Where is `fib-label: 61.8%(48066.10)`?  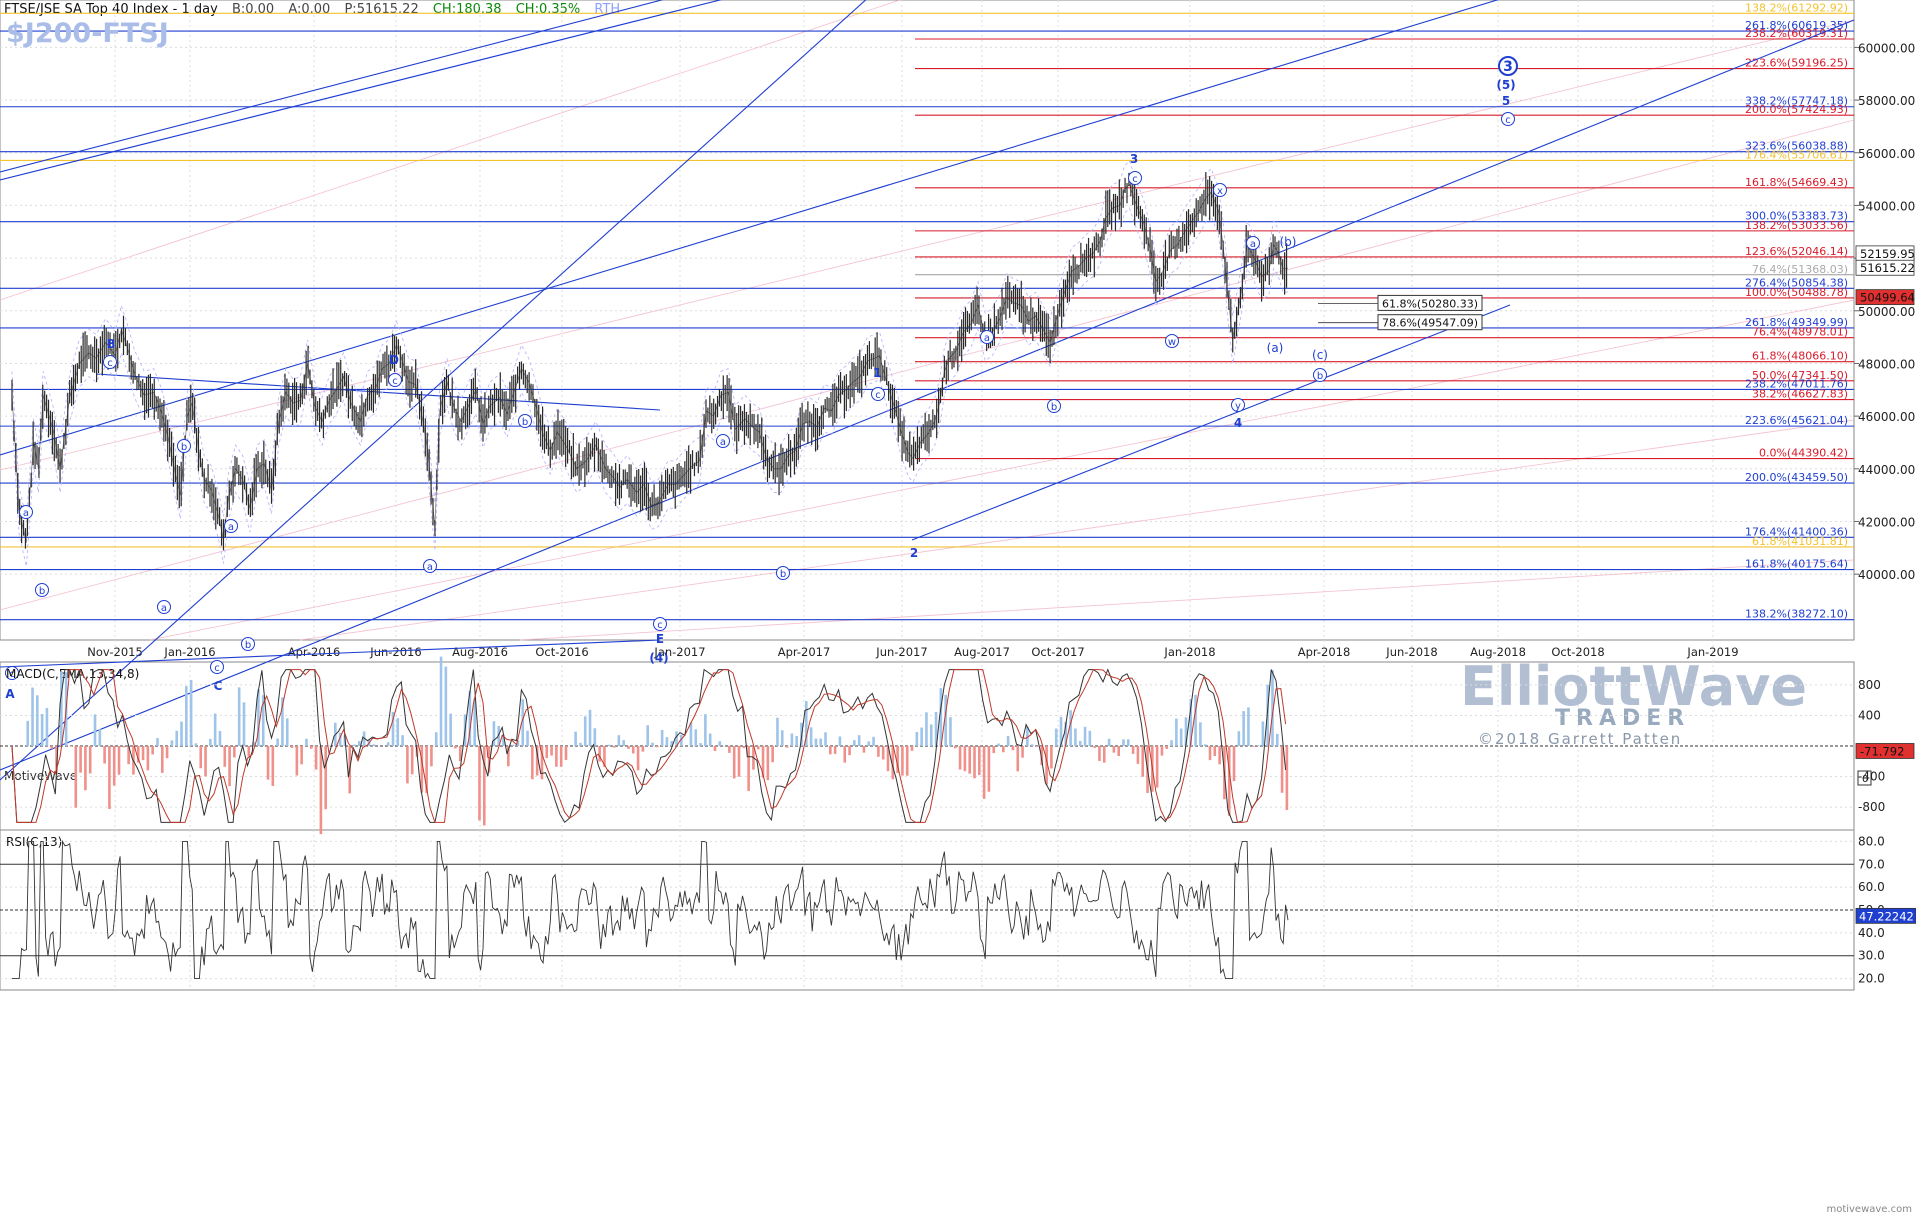
fib-label: 61.8%(48066.10) is located at coordinates (1800, 356).